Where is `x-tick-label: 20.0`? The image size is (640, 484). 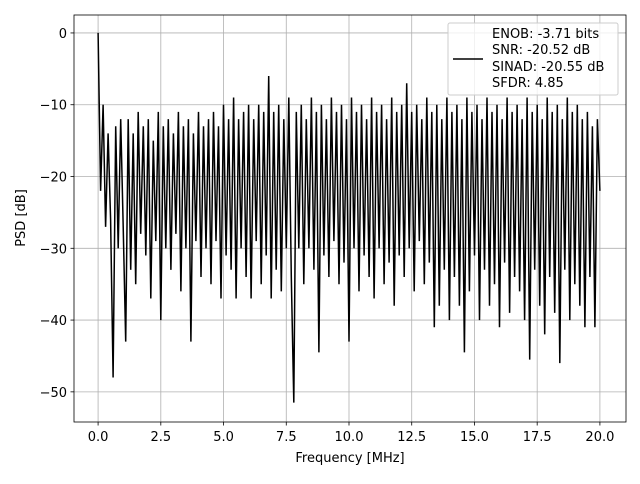
x-tick-label: 20.0 is located at coordinates (599, 437).